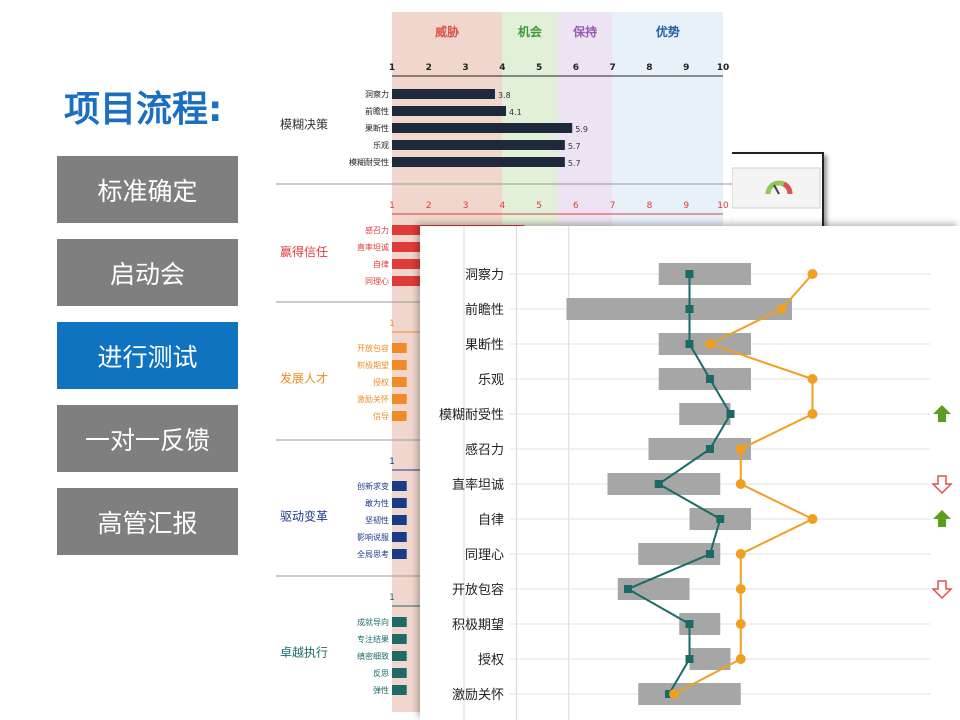  I want to click on scale-tick-1-1: 2, so click(429, 206).